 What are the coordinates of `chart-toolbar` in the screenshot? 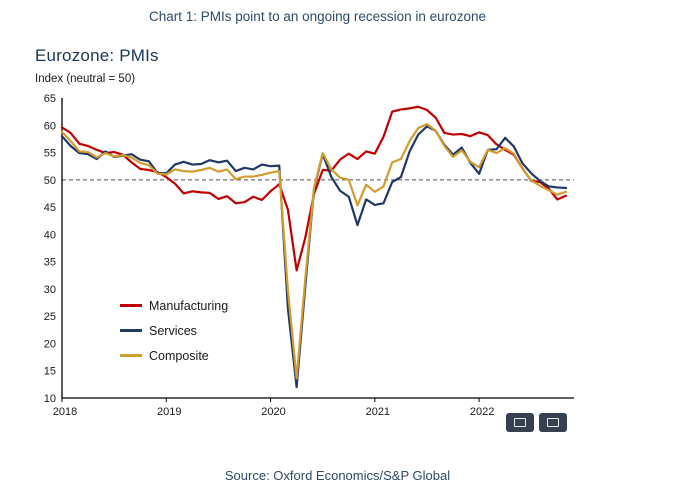 It's located at (536, 422).